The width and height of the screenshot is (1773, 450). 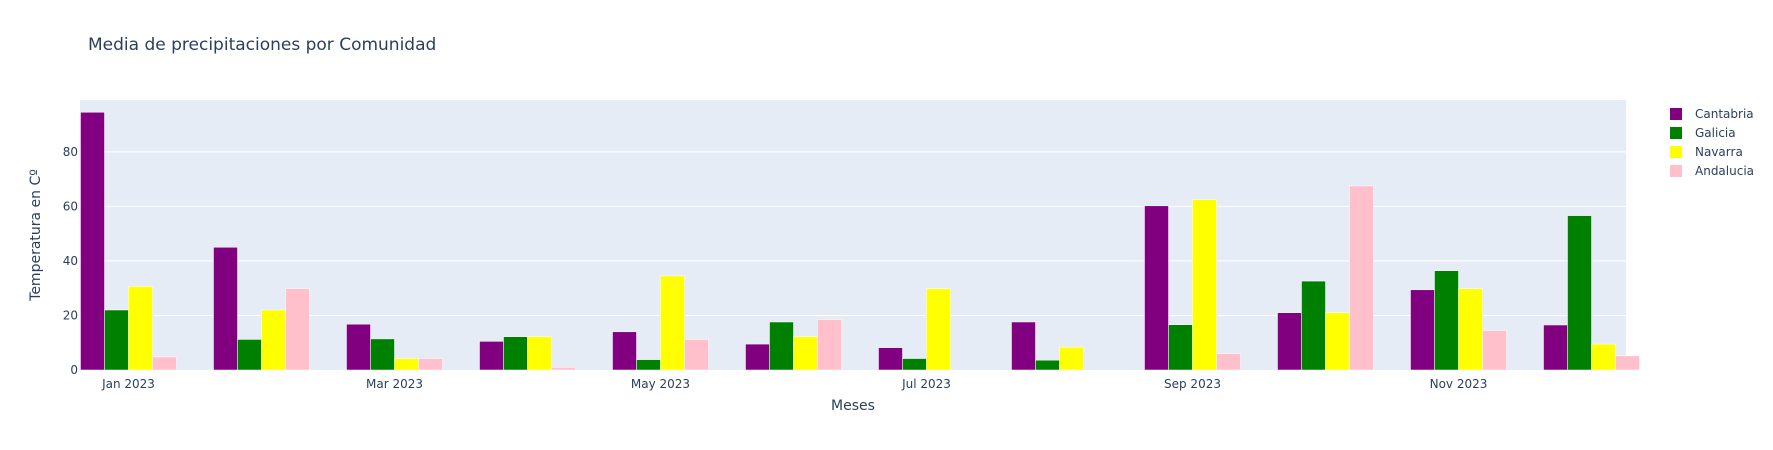 I want to click on legend-swatch-navarra, so click(x=1676, y=152).